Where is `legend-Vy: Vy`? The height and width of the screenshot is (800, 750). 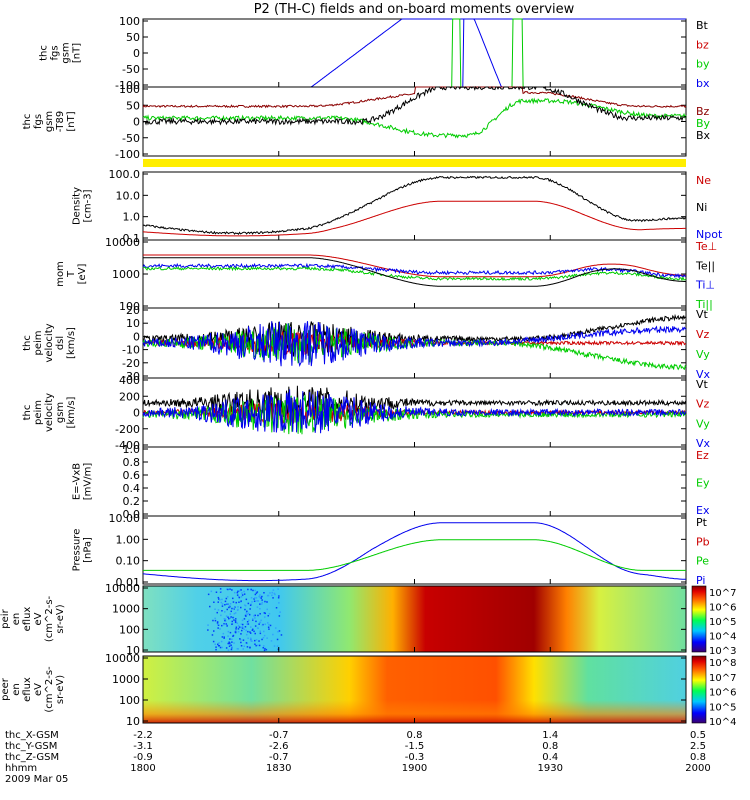 legend-Vy: Vy is located at coordinates (703, 354).